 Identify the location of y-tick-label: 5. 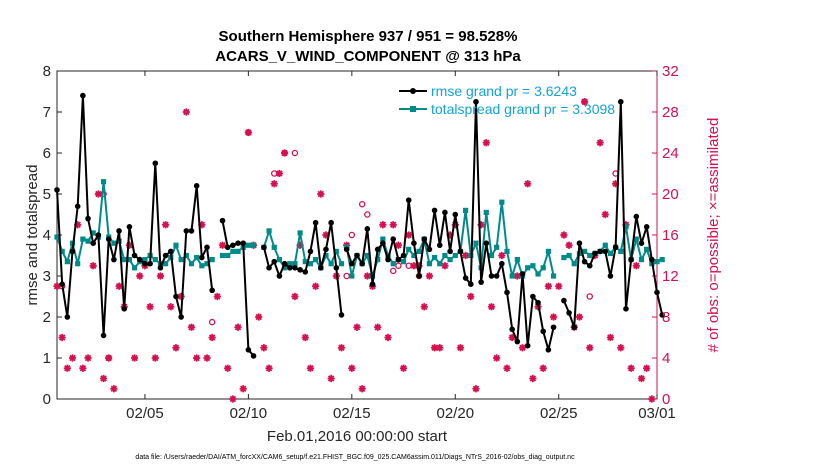
(47, 194).